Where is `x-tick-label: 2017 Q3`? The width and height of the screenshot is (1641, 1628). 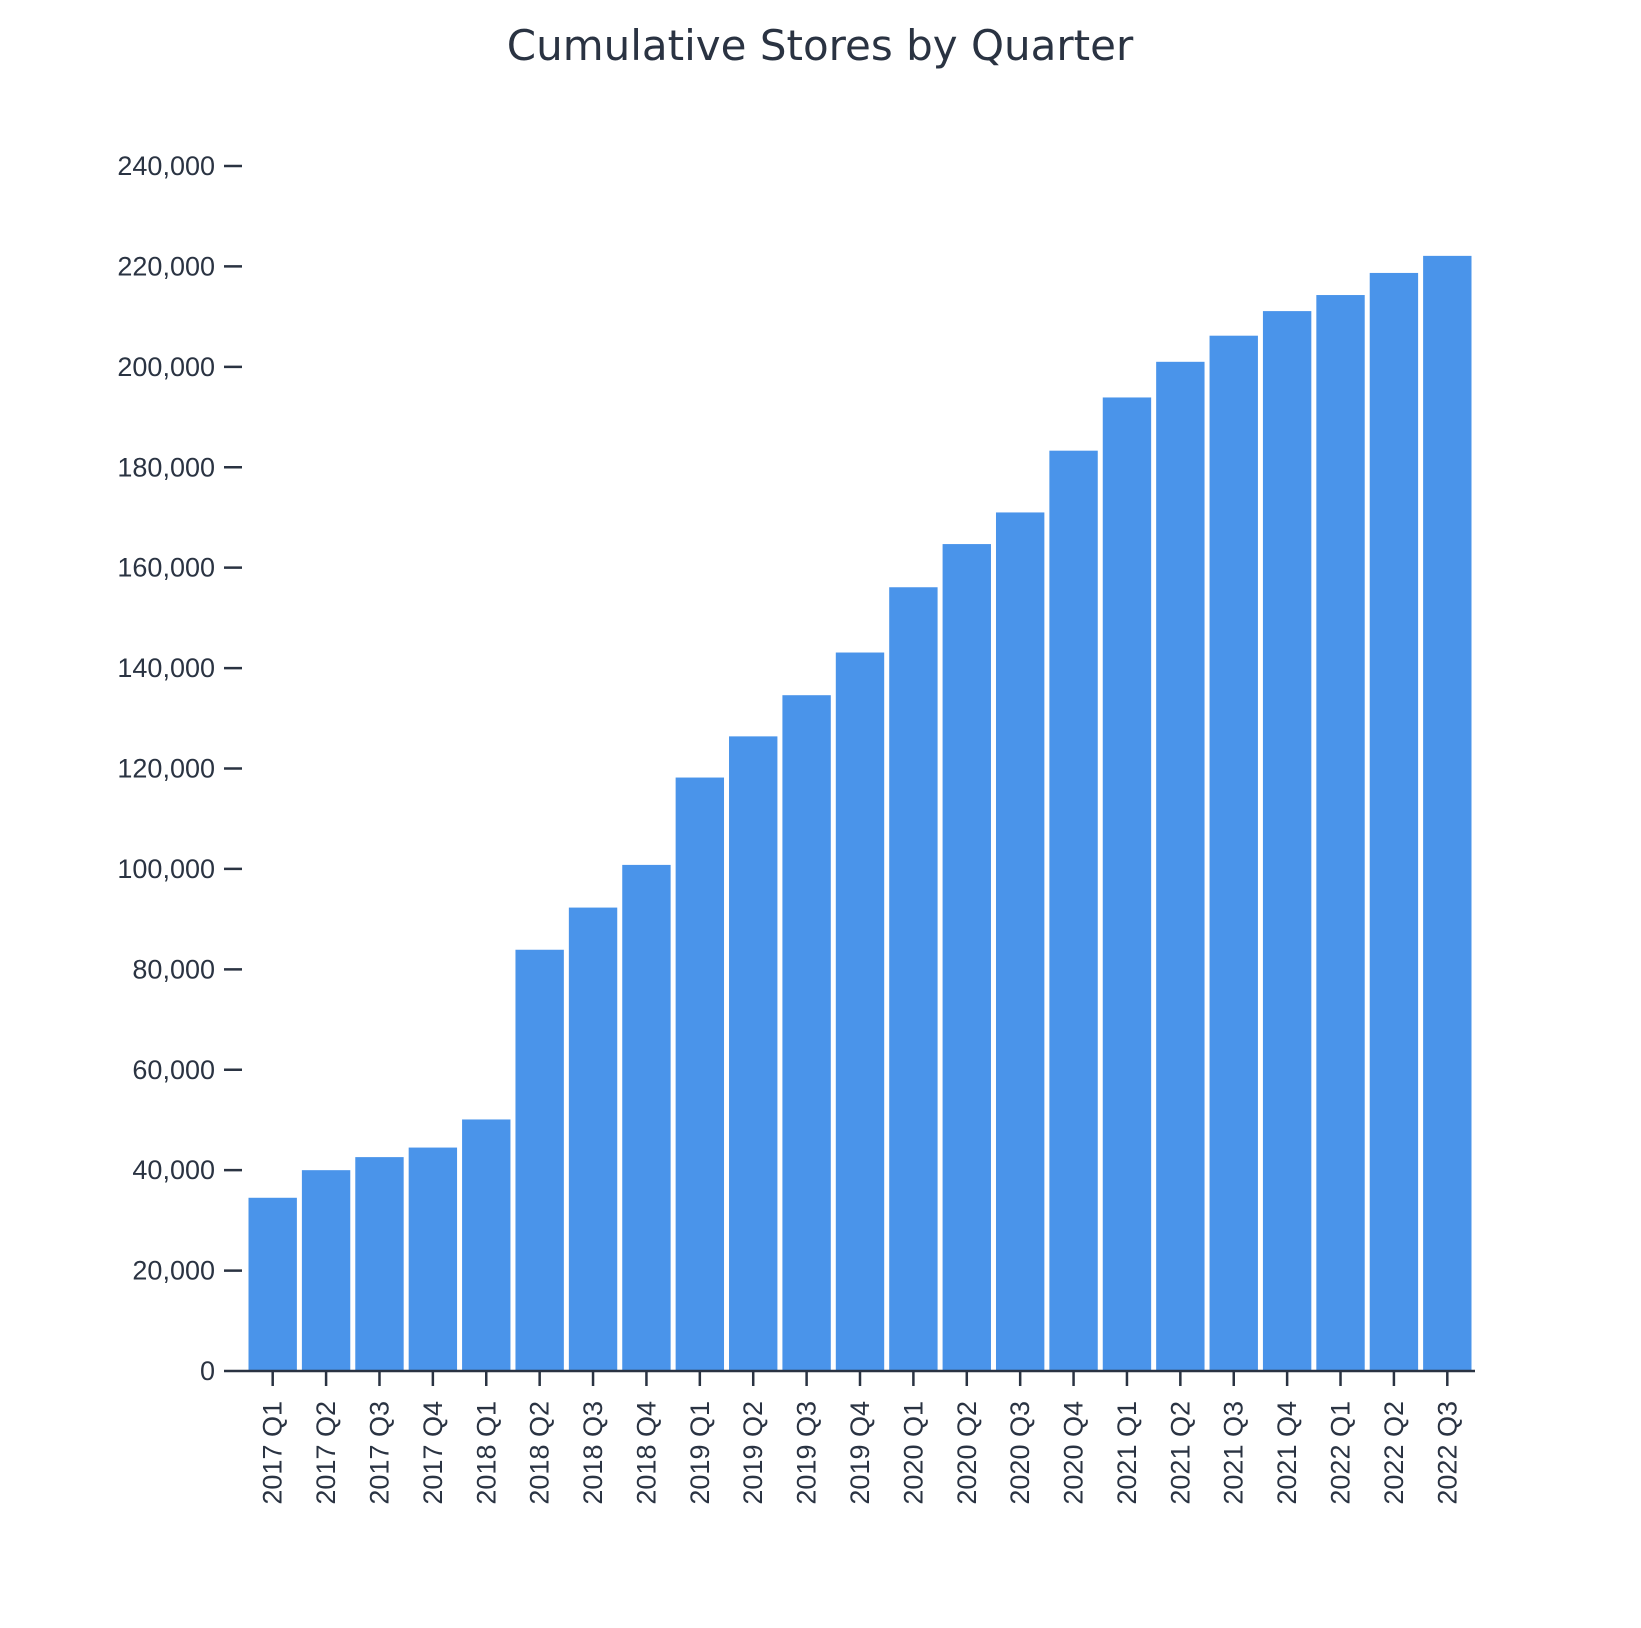
x-tick-label: 2017 Q3 is located at coordinates (379, 1453).